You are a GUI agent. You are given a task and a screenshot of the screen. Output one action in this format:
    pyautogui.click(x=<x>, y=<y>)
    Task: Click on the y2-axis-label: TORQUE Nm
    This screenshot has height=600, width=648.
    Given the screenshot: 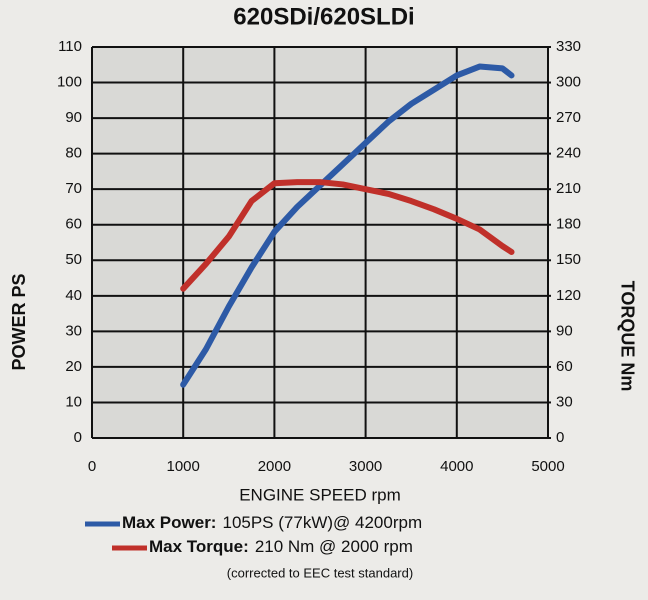 What is the action you would take?
    pyautogui.click(x=627, y=336)
    